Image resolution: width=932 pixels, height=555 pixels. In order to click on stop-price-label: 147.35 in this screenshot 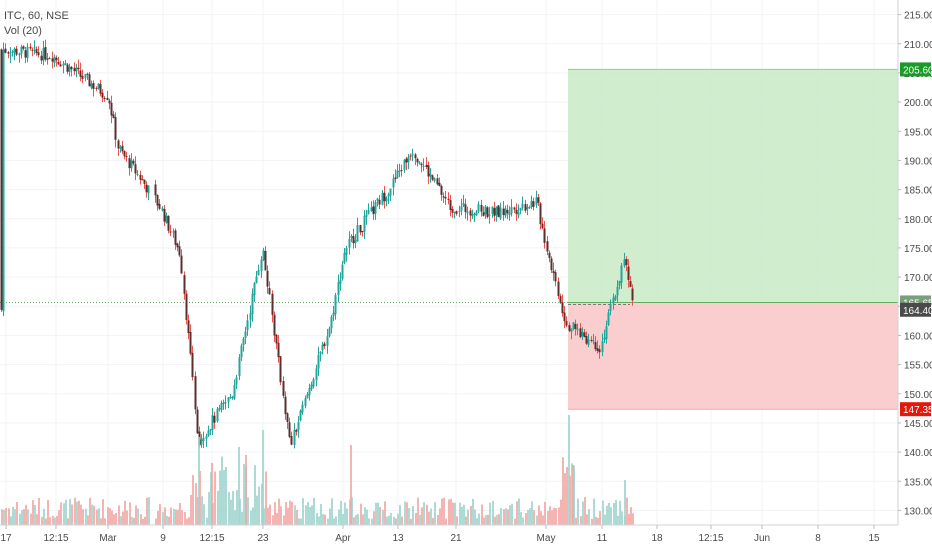, I will do `click(917, 410)`.